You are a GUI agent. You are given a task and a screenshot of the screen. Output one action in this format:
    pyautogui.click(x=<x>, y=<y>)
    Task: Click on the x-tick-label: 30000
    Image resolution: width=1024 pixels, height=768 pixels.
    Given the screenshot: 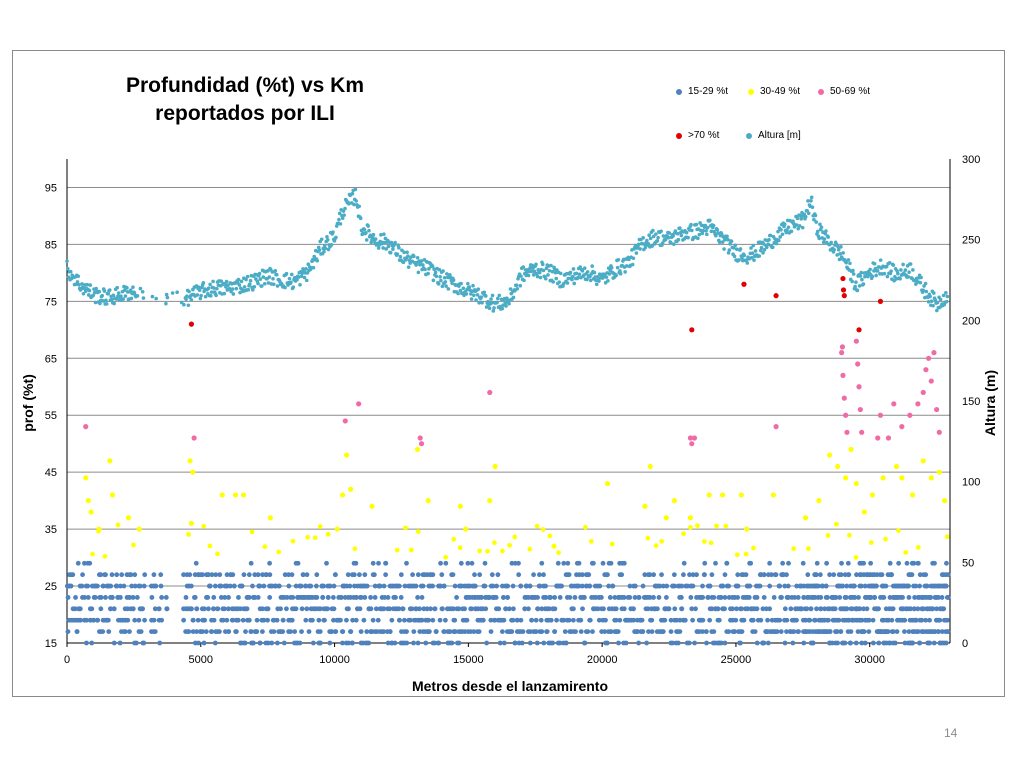 What is the action you would take?
    pyautogui.click(x=869, y=660)
    